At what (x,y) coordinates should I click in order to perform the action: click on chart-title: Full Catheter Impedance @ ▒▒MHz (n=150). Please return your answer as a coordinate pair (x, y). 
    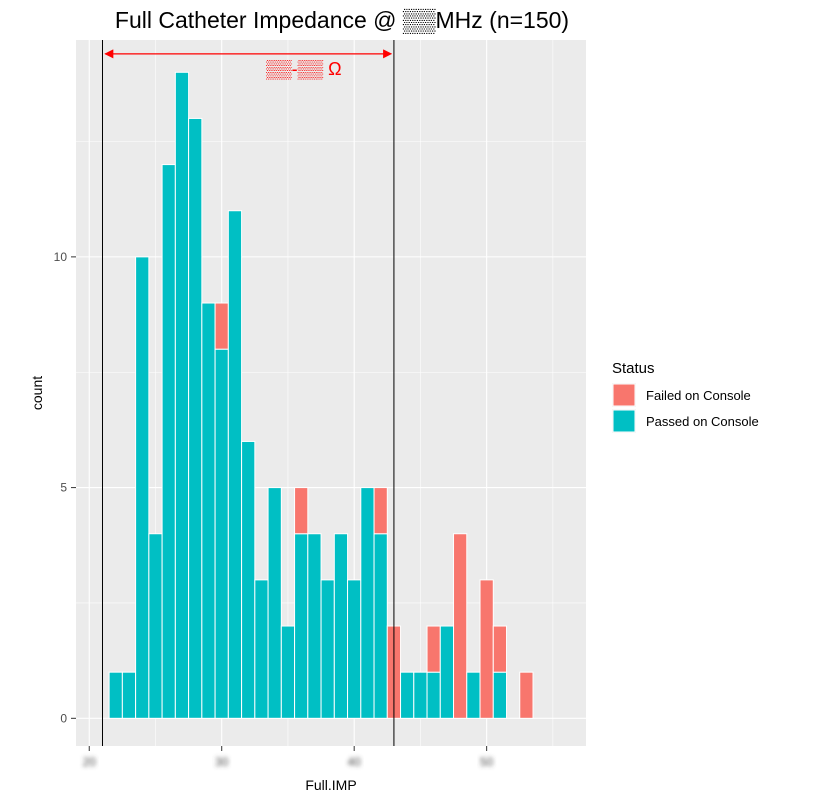
    Looking at the image, I should click on (342, 20).